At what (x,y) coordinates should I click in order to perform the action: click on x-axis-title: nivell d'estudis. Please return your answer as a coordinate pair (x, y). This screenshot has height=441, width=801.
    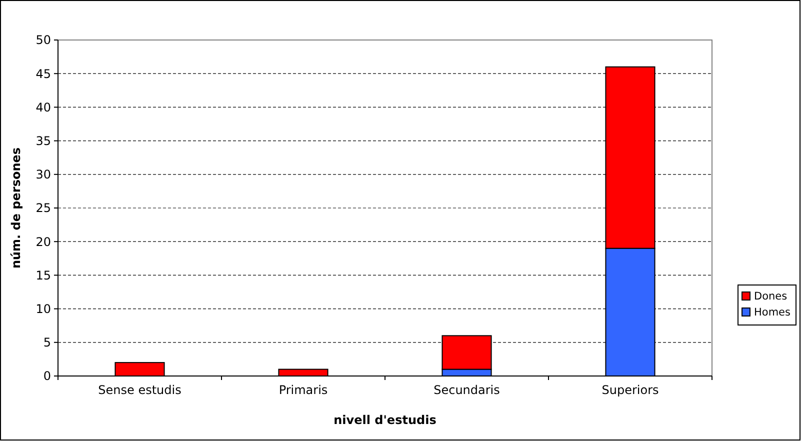
    Looking at the image, I should click on (385, 420).